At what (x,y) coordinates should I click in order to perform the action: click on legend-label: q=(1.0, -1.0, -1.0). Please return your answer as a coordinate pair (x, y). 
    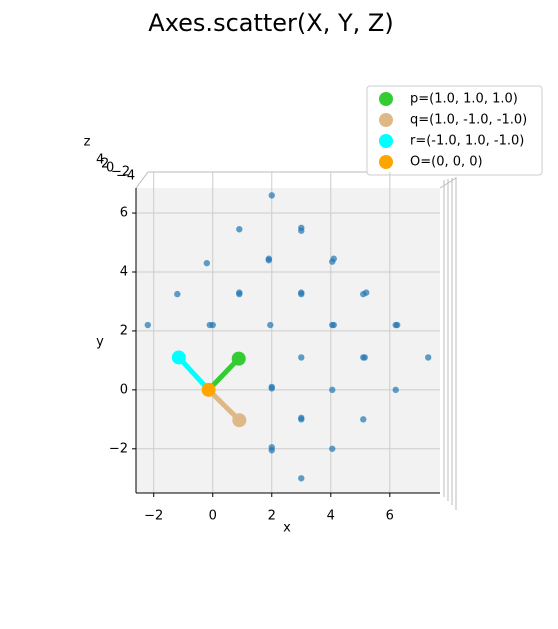
    Looking at the image, I should click on (468, 120).